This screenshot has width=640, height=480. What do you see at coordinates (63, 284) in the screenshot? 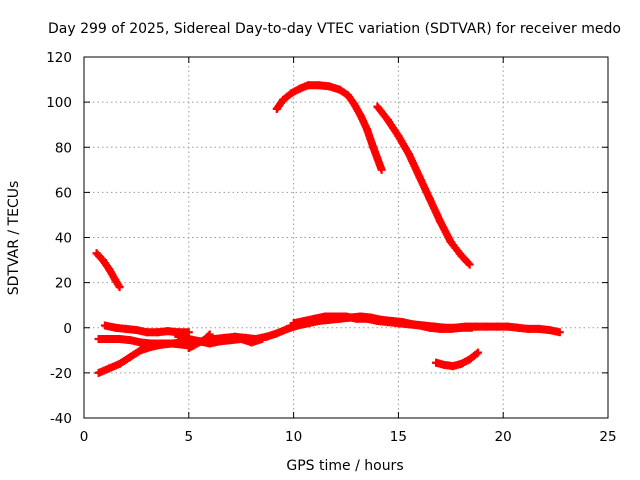
I see `y-tick-label: 20` at bounding box center [63, 284].